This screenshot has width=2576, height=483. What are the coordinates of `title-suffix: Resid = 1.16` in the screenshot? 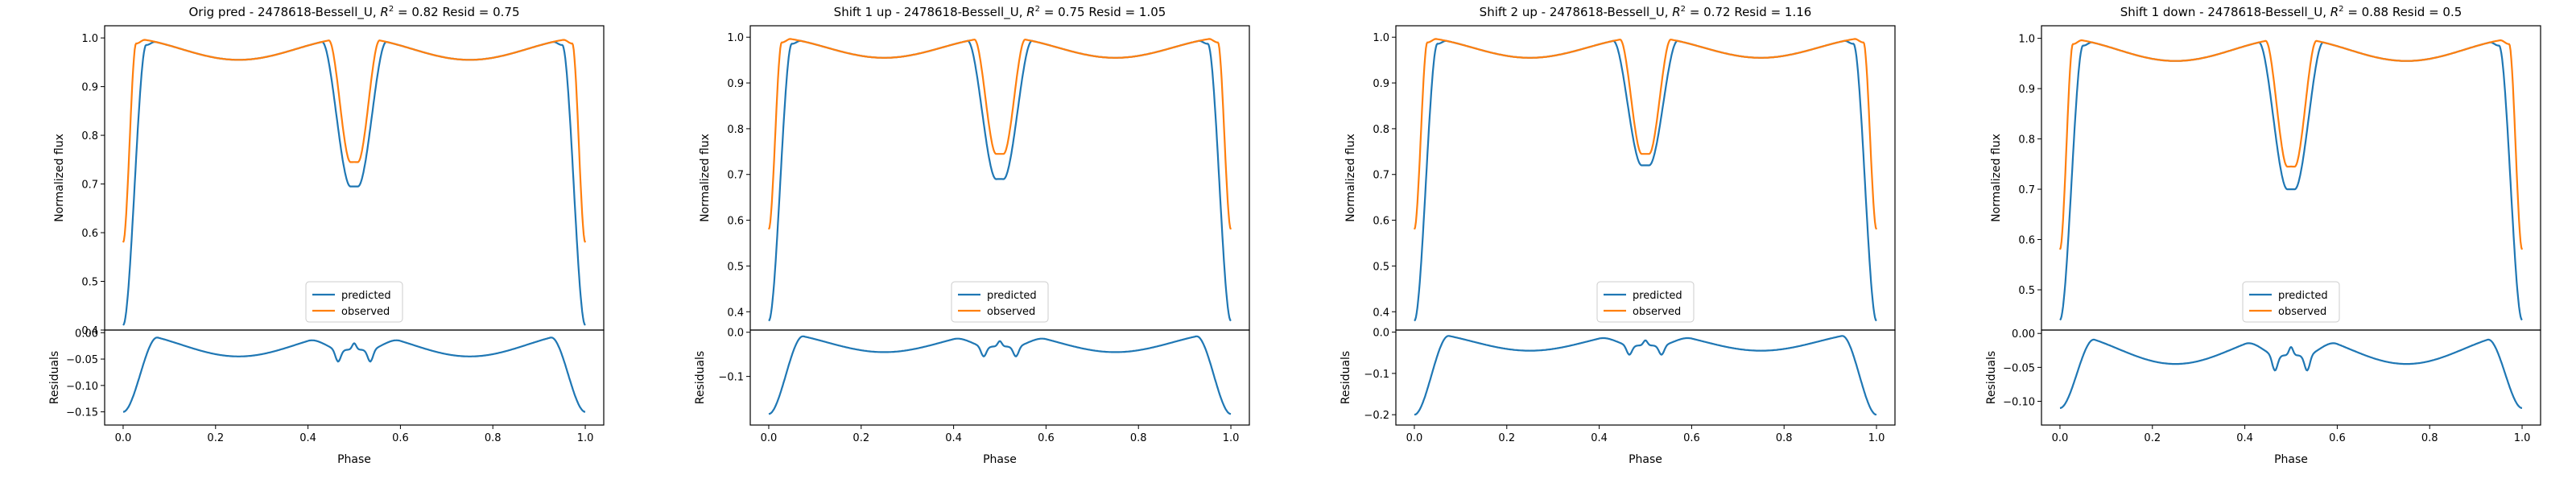 It's located at (1771, 12).